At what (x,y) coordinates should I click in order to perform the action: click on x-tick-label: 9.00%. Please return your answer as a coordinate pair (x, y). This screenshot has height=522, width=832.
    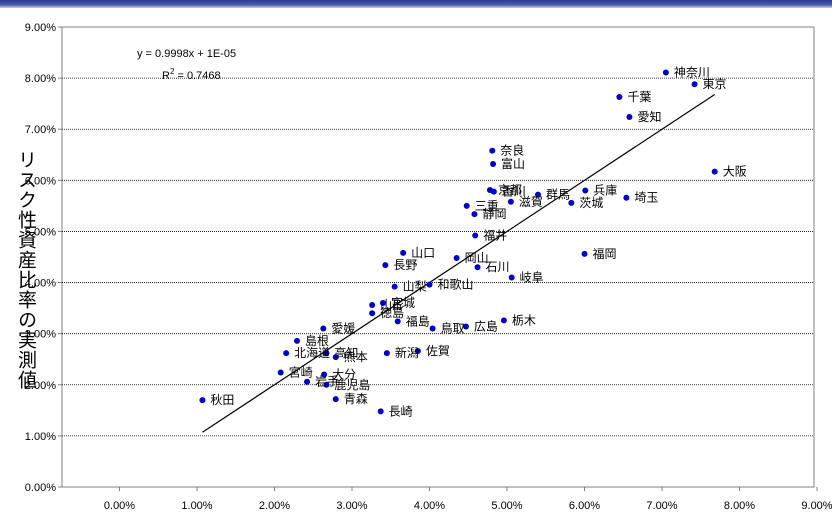
    Looking at the image, I should click on (816, 506).